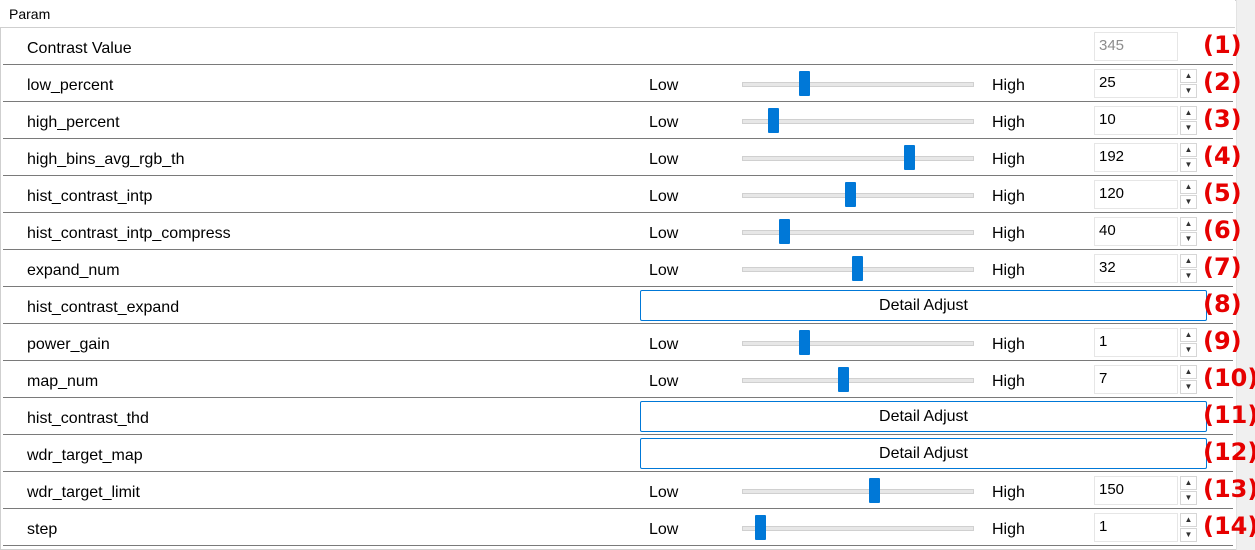 This screenshot has width=1255, height=550. I want to click on param-row: high_percent Low High 10 ▲ ▼, so click(618, 121).